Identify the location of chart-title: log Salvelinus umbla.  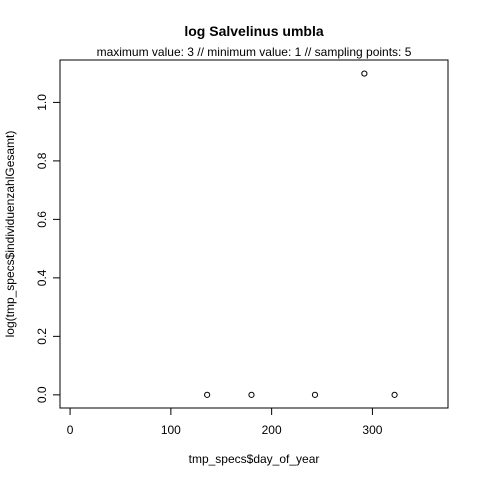
(253, 31).